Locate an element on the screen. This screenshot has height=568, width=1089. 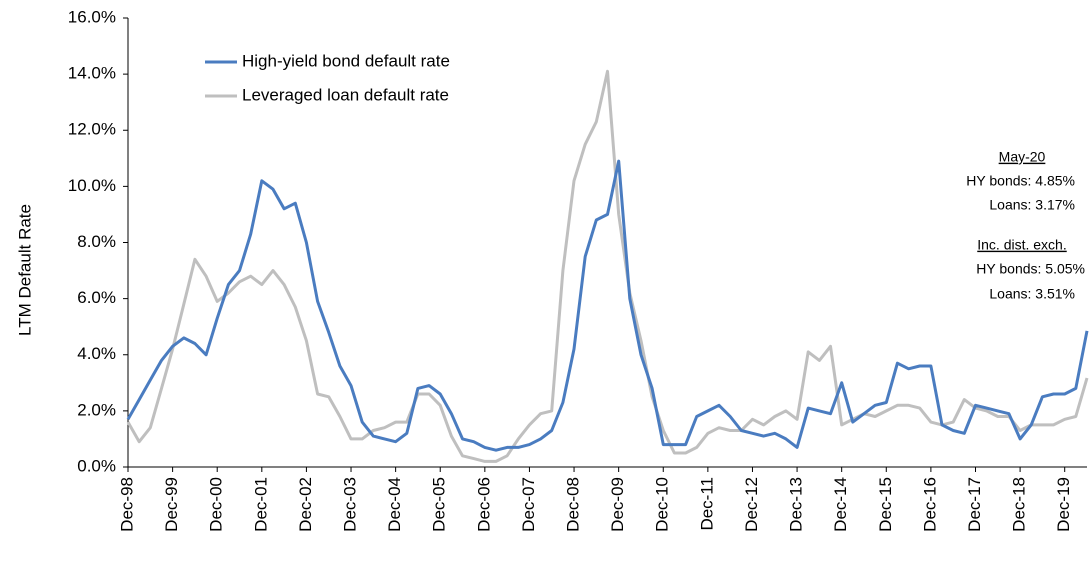
y-tick-label: 4.0% is located at coordinates (96, 353).